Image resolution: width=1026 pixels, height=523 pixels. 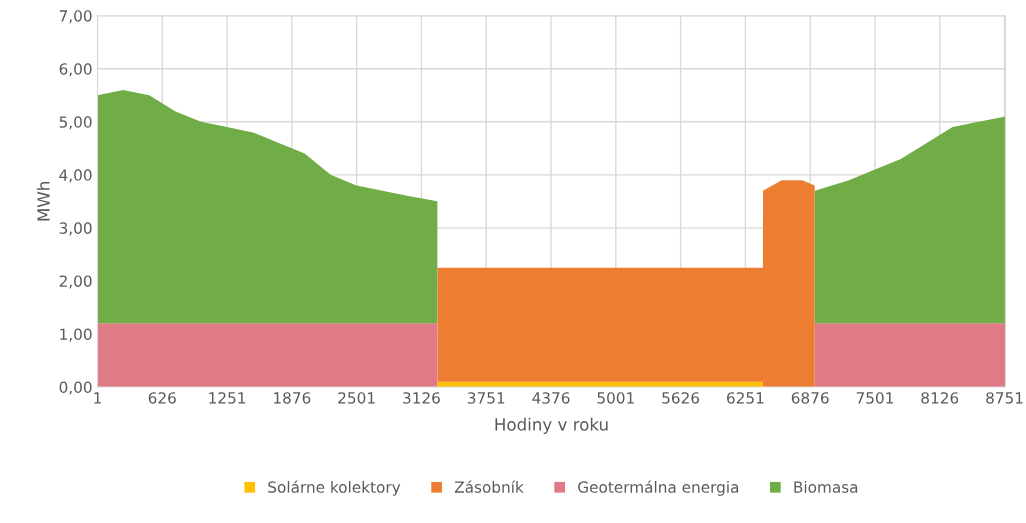 What do you see at coordinates (810, 398) in the screenshot?
I see `x-tick-label: 6876` at bounding box center [810, 398].